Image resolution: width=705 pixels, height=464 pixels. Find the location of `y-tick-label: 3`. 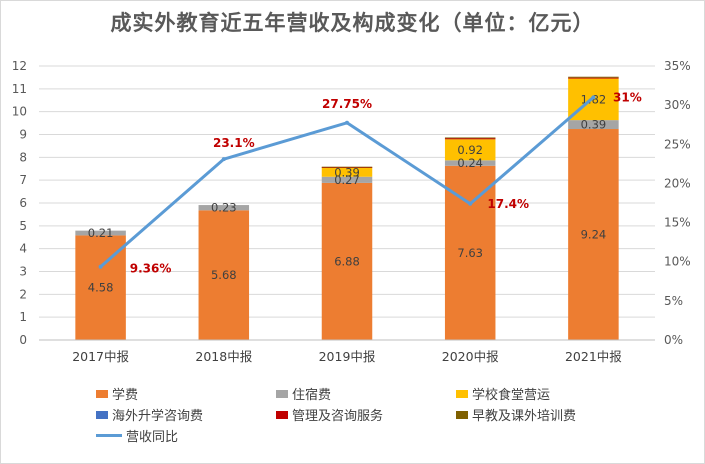

y-tick-label: 3 is located at coordinates (23, 272).